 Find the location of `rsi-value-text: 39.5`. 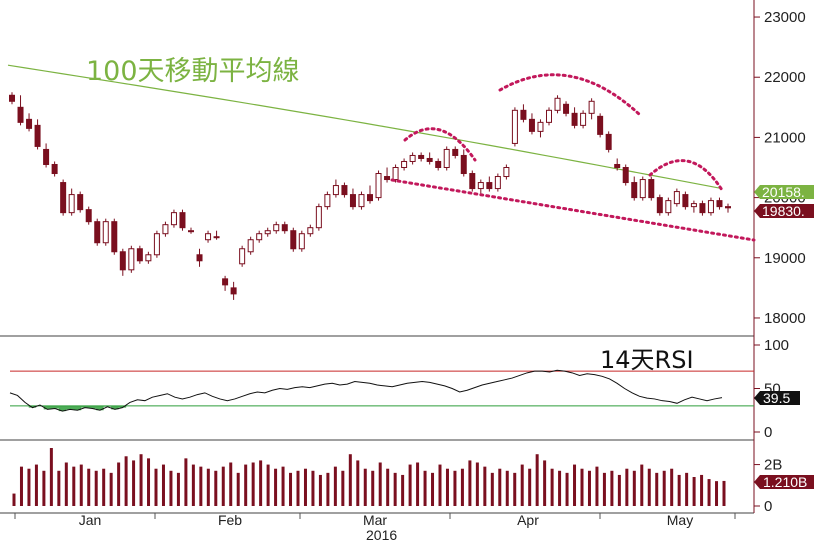

rsi-value-text: 39.5 is located at coordinates (776, 398).